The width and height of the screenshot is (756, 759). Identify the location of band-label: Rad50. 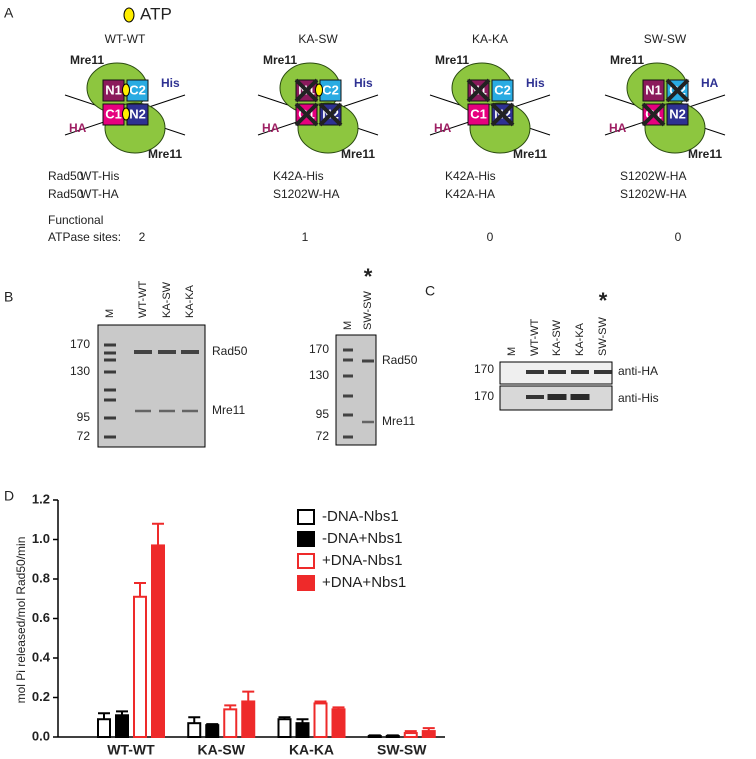
(400, 360).